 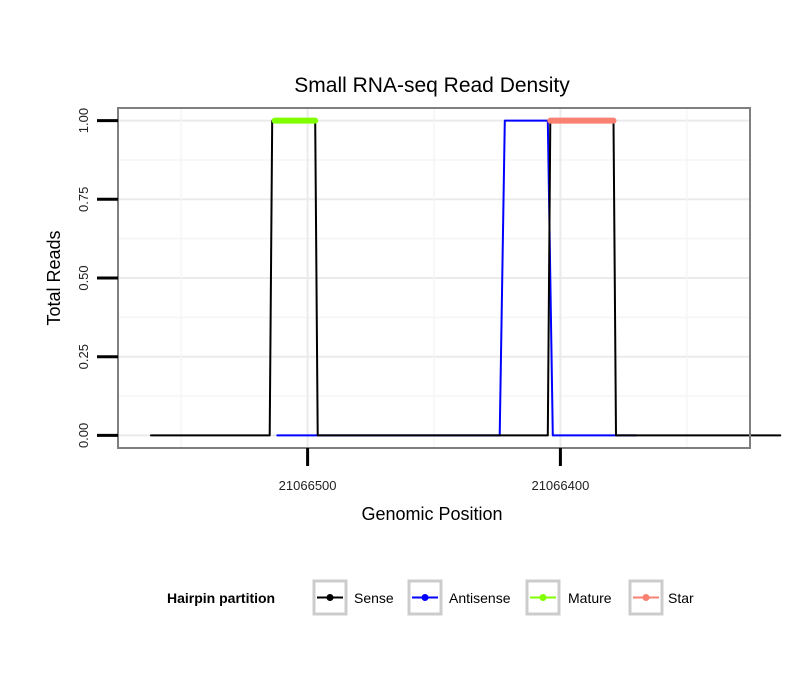 I want to click on legend-key-box, so click(x=543, y=597).